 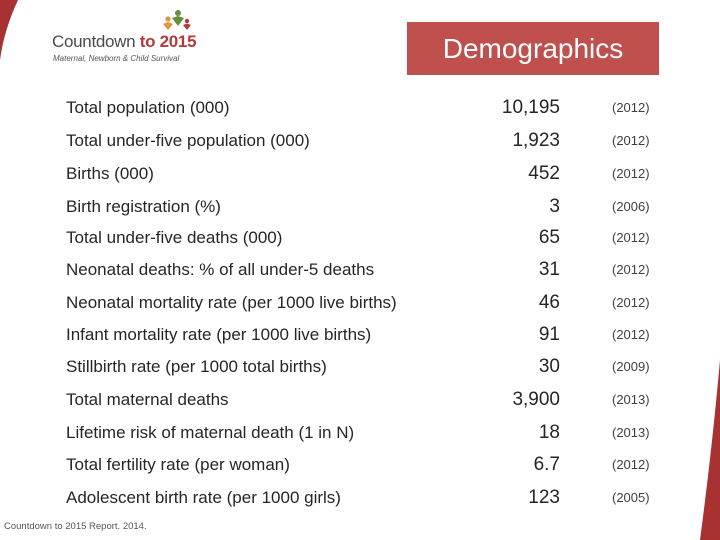 What do you see at coordinates (188, 140) in the screenshot?
I see `indicator-label: Total under-five population (000)` at bounding box center [188, 140].